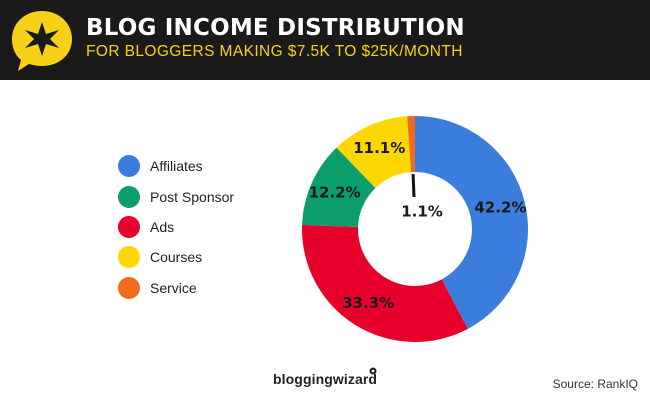  What do you see at coordinates (275, 28) in the screenshot?
I see `page-title: BLOG INCOME DISTRIBUTION` at bounding box center [275, 28].